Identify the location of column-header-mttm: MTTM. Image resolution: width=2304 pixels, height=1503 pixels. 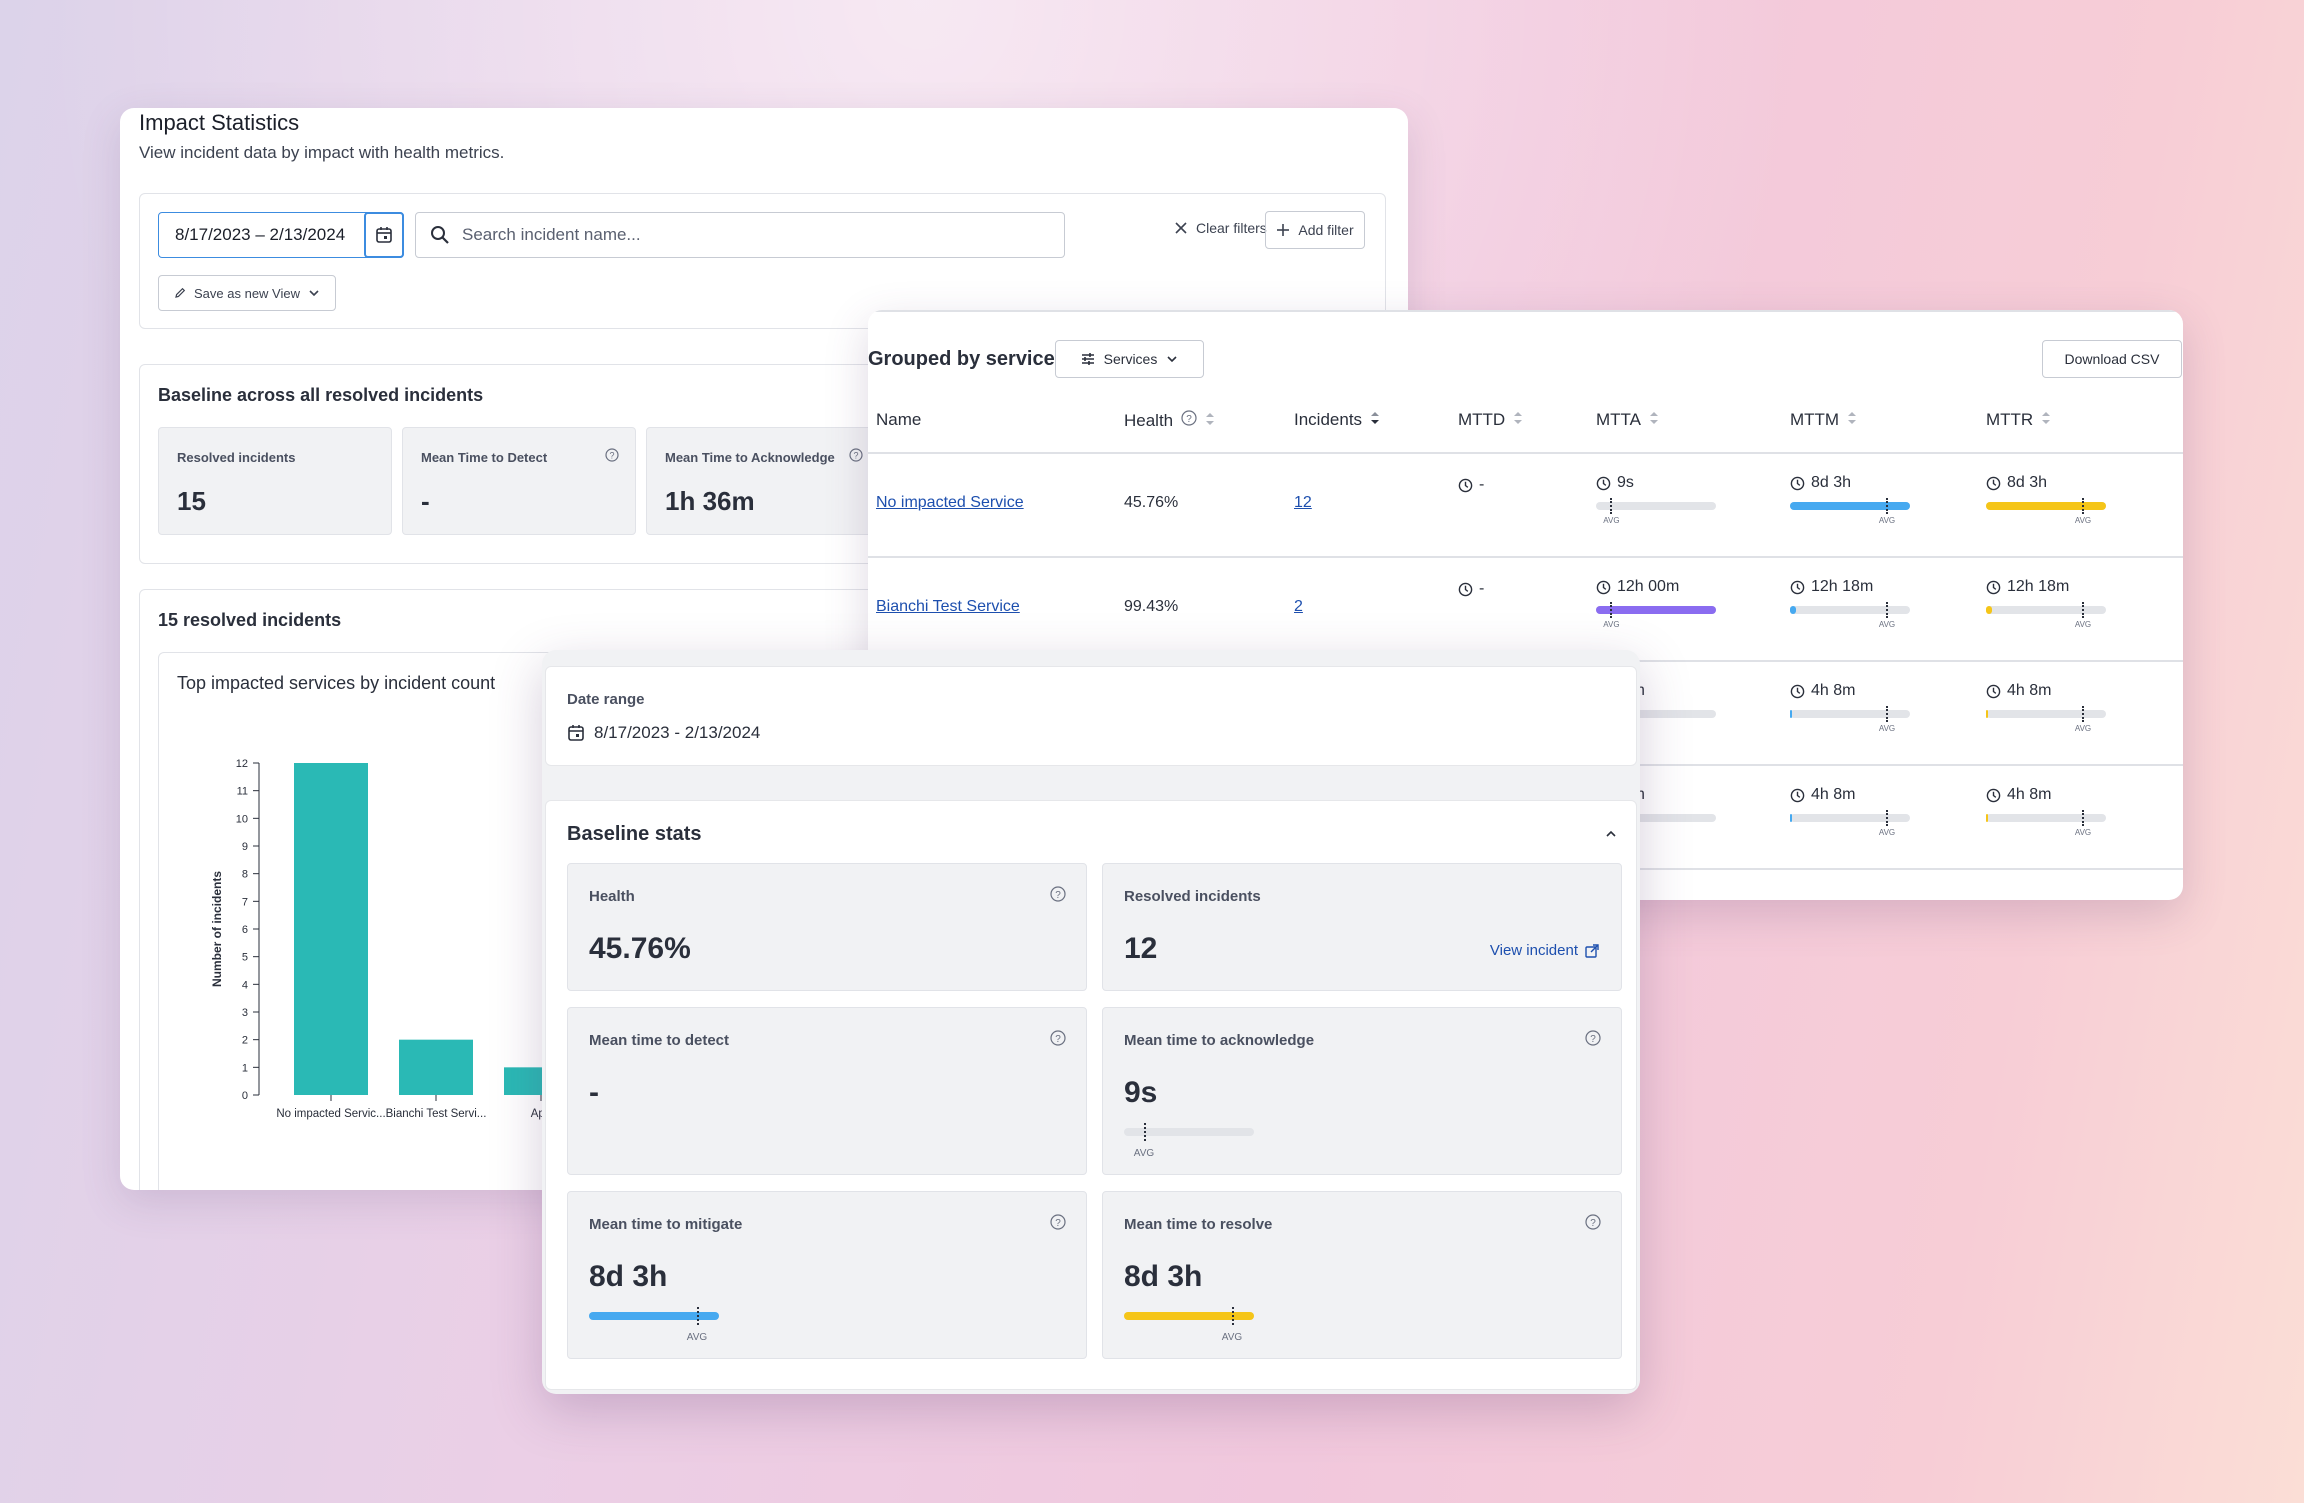
(1823, 420).